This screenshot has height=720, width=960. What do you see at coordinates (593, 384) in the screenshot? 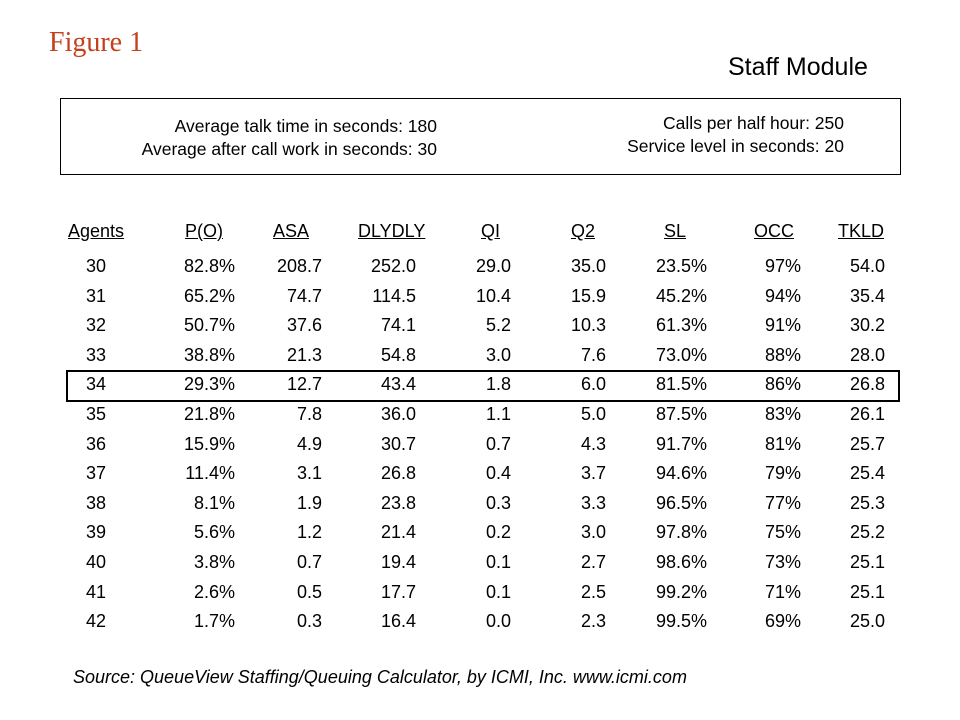
I see `cell-q2: 6.0` at bounding box center [593, 384].